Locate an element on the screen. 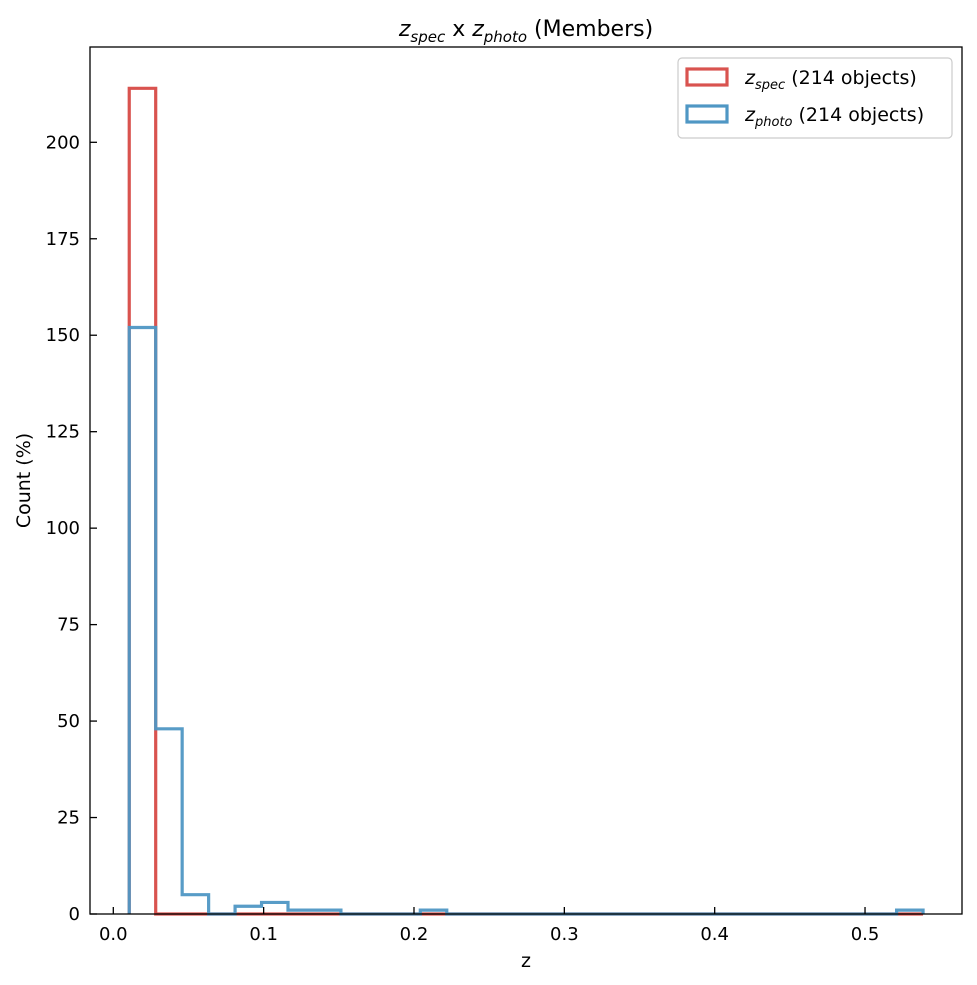  y-tick-label: 175 is located at coordinates (63, 239).